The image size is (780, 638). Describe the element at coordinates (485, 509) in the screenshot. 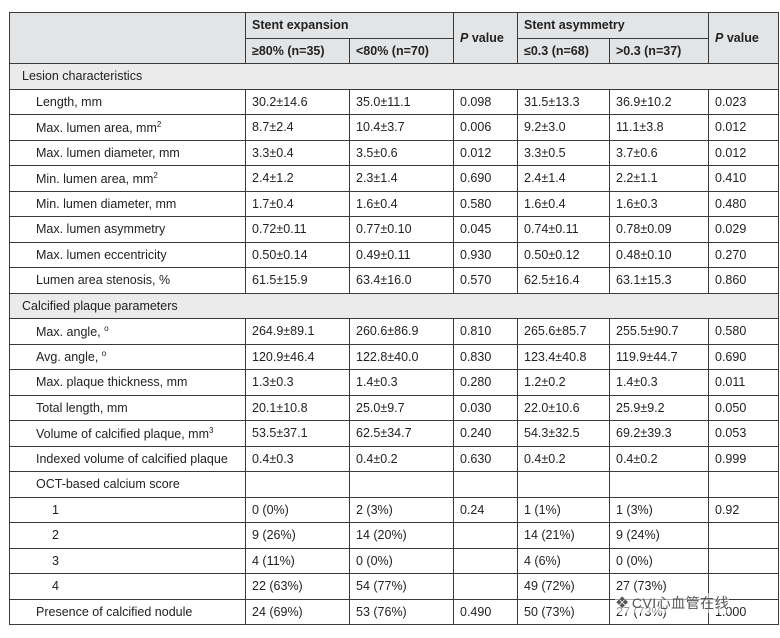

I see `cell-pvalue-1: 0.24` at that location.